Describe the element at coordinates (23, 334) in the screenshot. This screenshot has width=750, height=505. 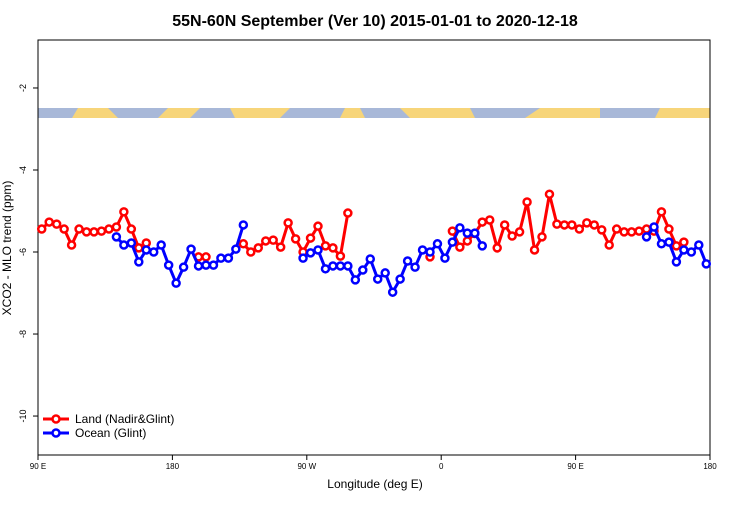
I see `y-tick-label: -8` at that location.